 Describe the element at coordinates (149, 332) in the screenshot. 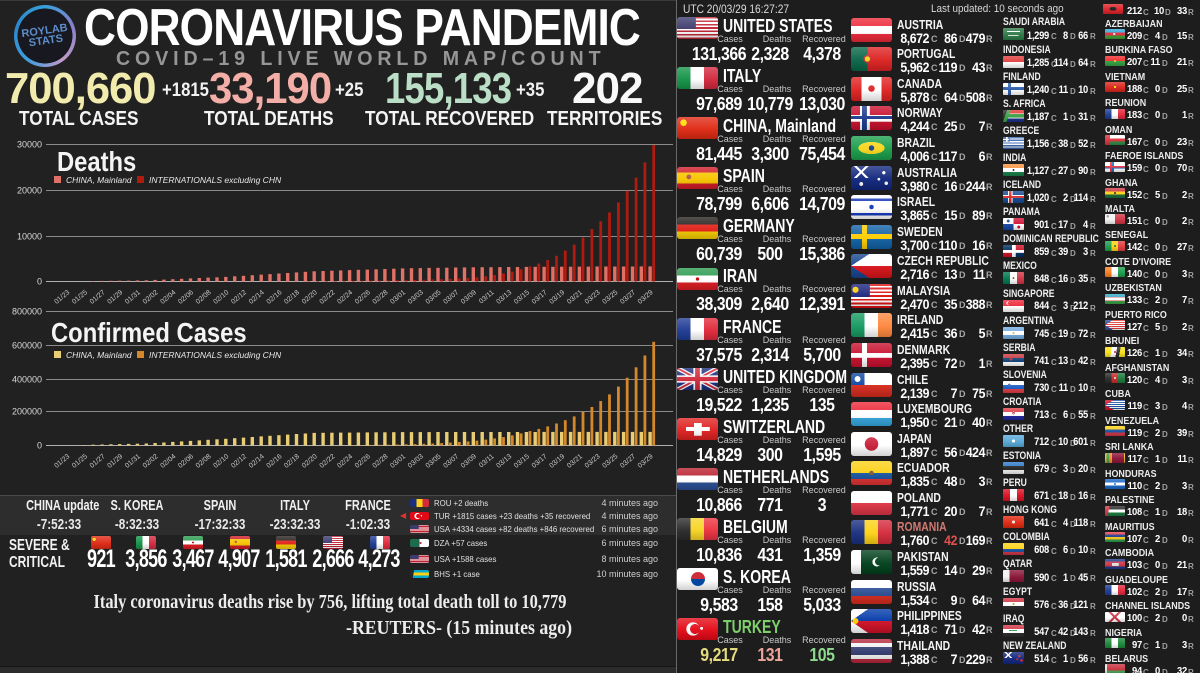

I see `svg-text: Confirmed Cases` at that location.